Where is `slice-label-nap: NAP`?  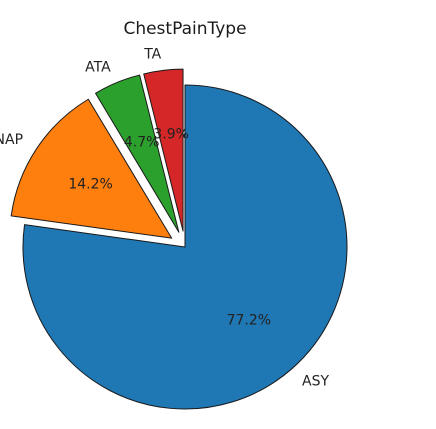
slice-label-nap: NAP is located at coordinates (11, 140).